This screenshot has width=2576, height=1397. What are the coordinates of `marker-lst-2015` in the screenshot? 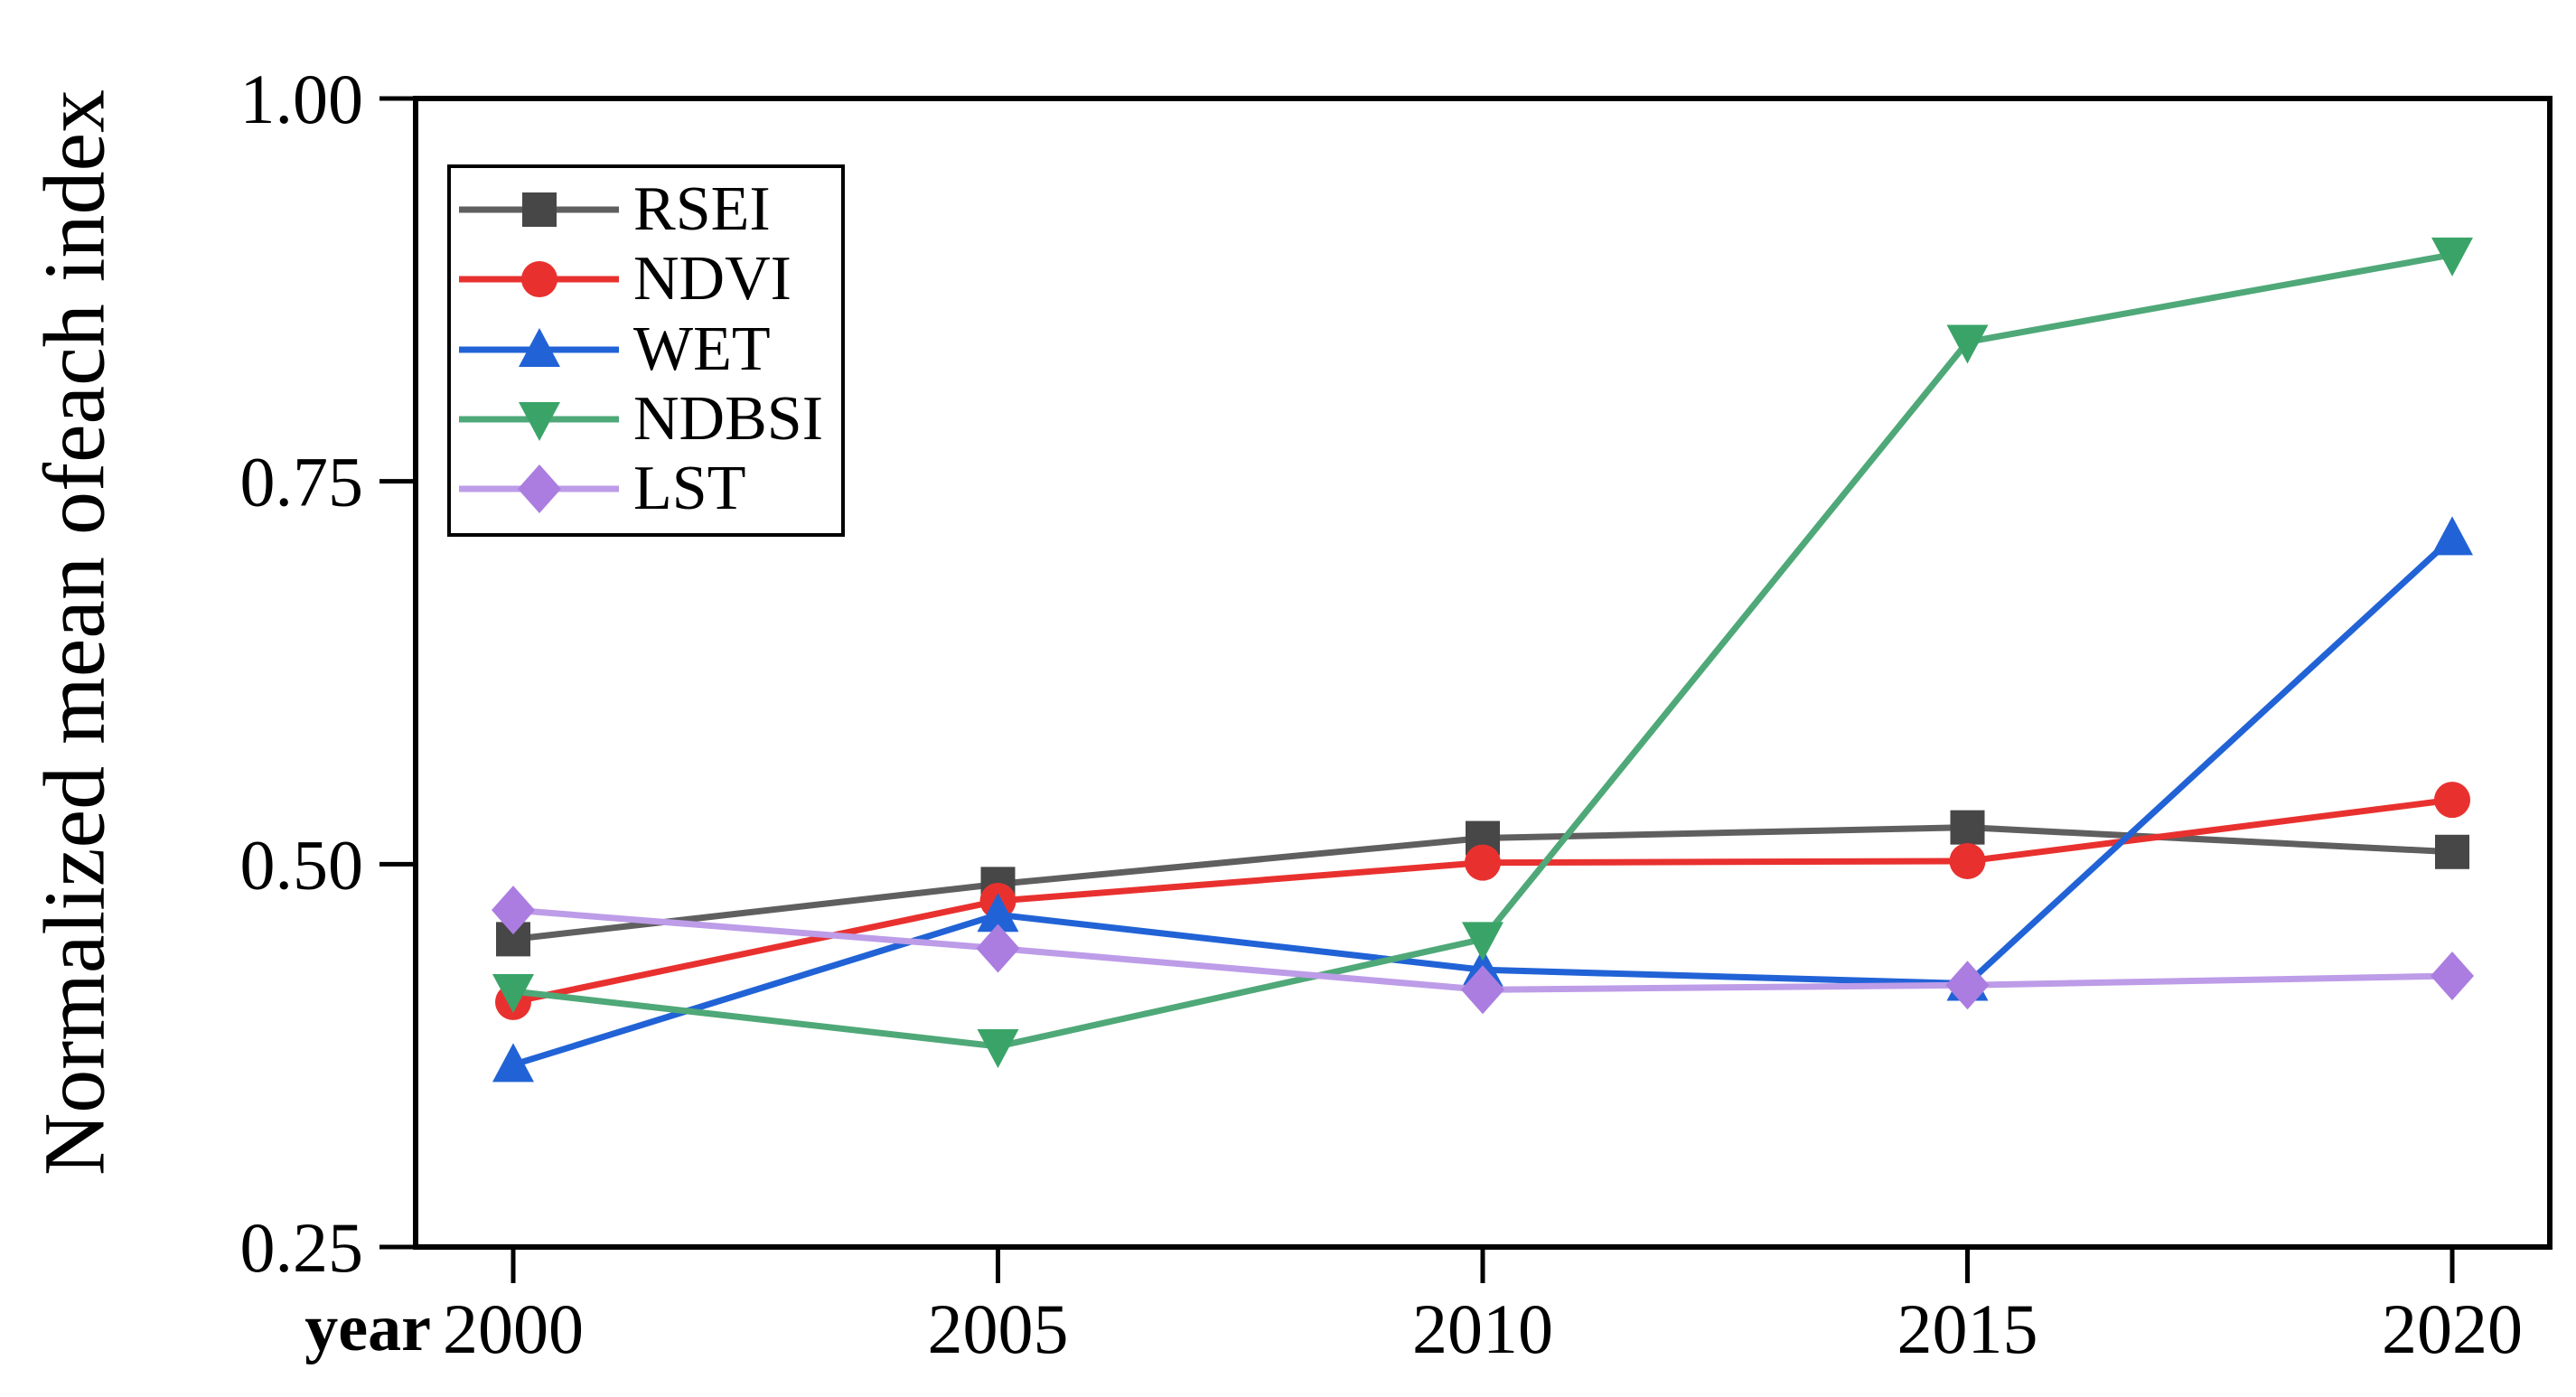 It's located at (1967, 985).